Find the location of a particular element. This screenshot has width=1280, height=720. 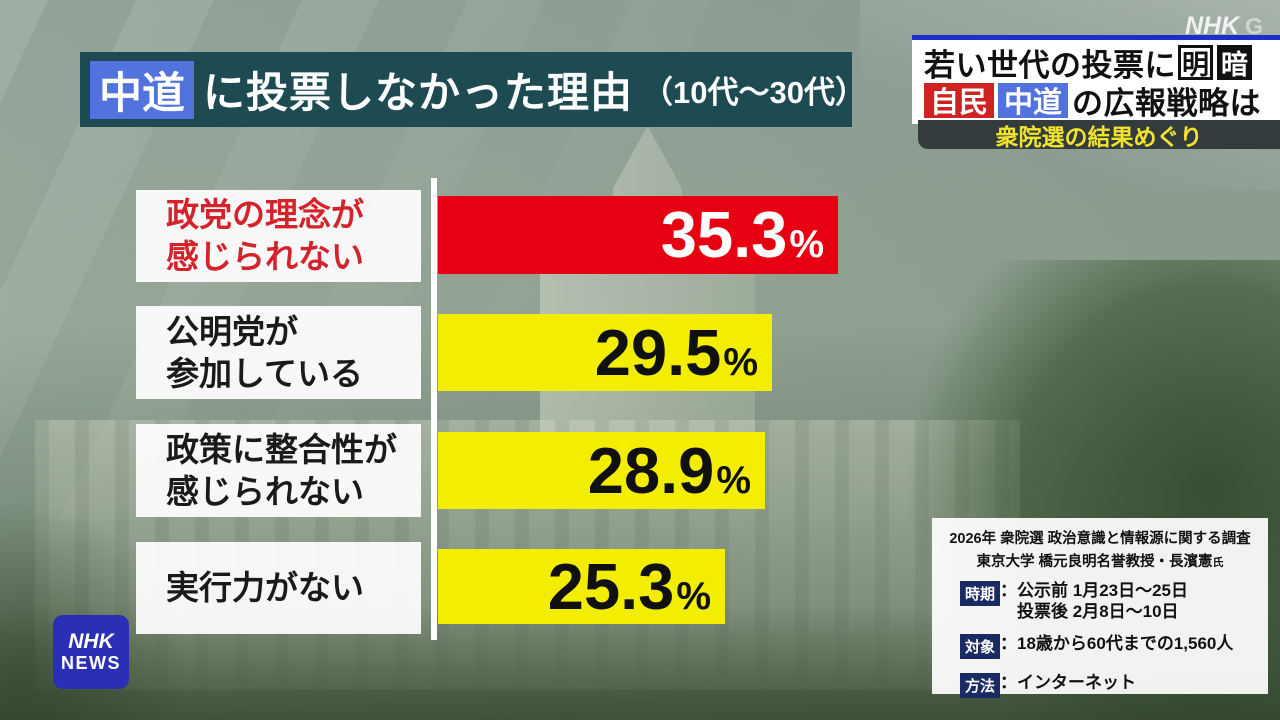

headline-line-1: 若い世代の投票に 明 暗 is located at coordinates (1102, 63).